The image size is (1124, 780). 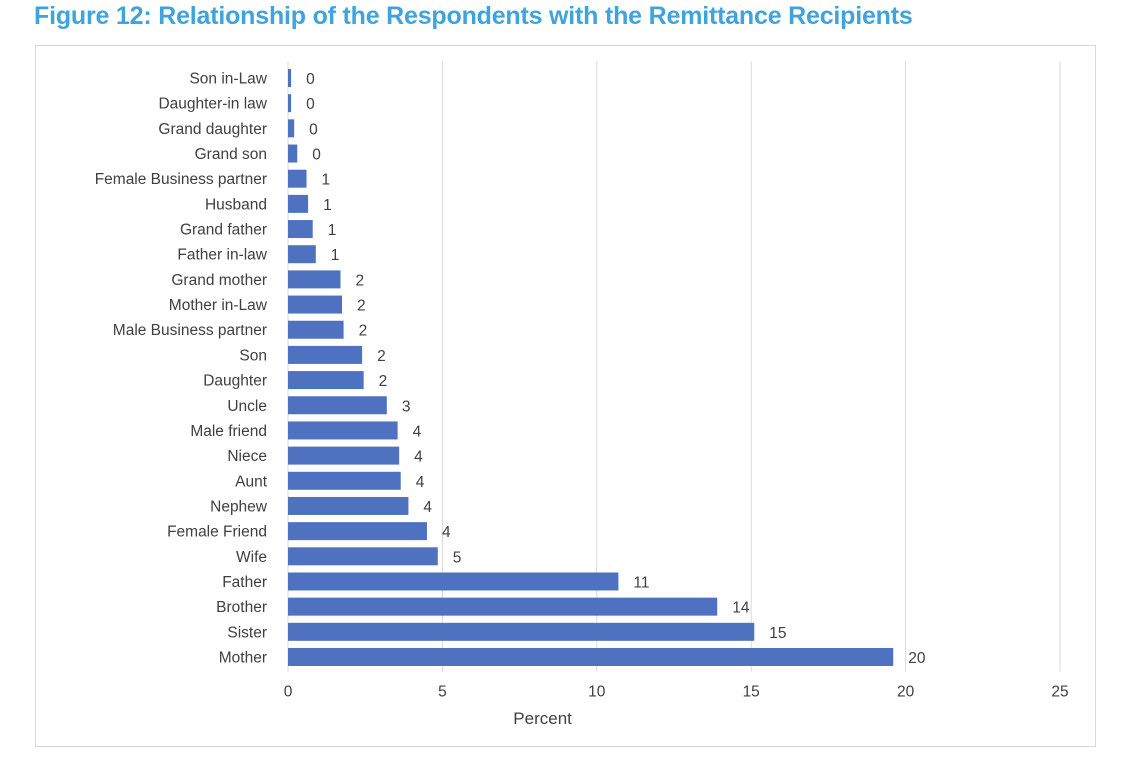 What do you see at coordinates (228, 79) in the screenshot?
I see `category-label: Son in-Law` at bounding box center [228, 79].